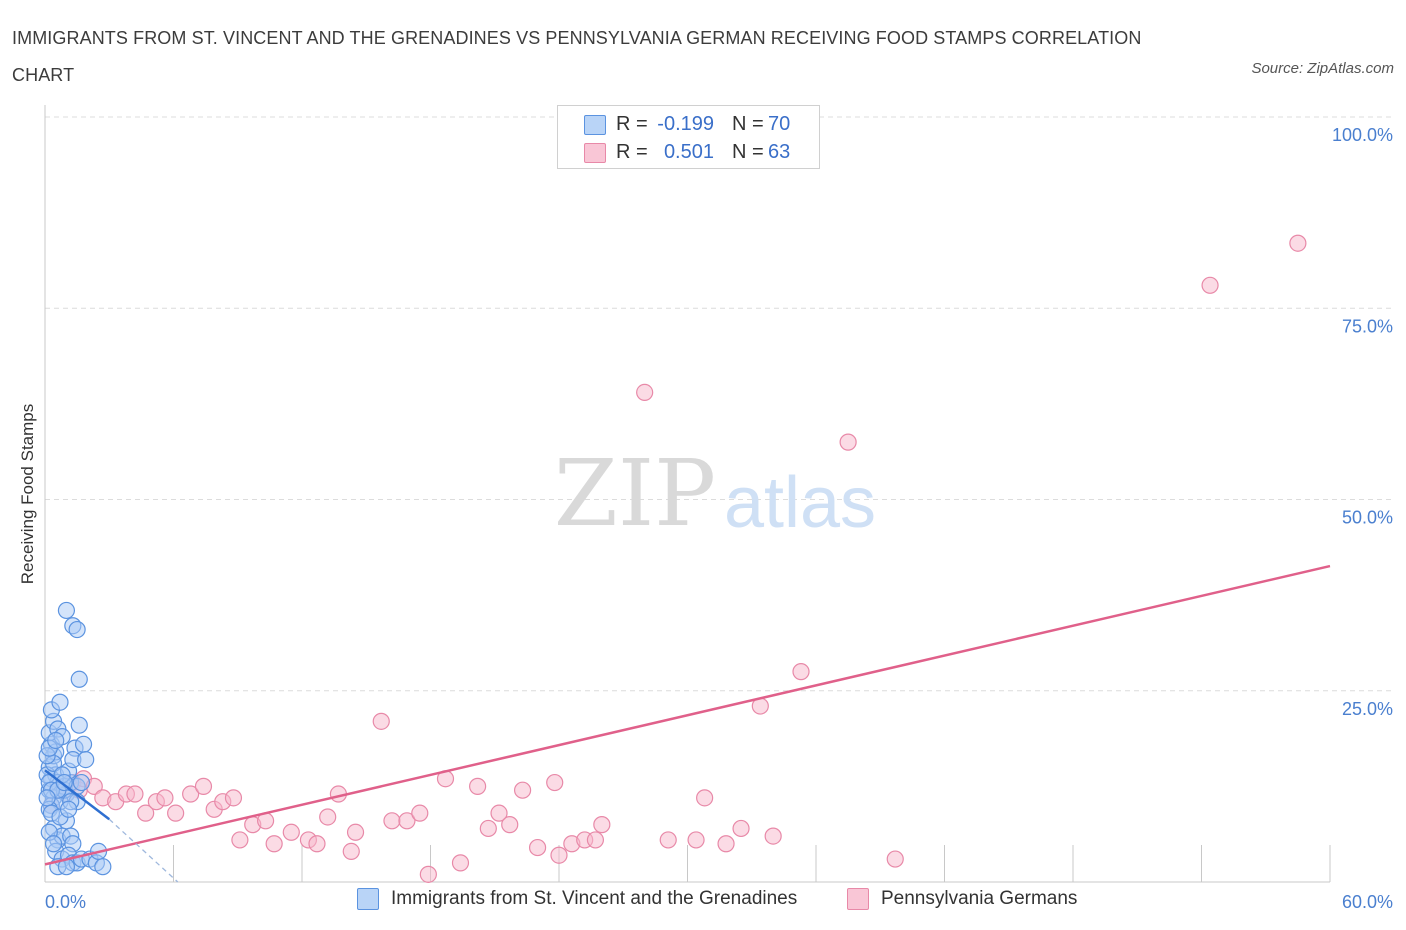 This screenshot has width=1406, height=930. What do you see at coordinates (77, 795) in the screenshot?
I see `blue-trend-line` at bounding box center [77, 795].